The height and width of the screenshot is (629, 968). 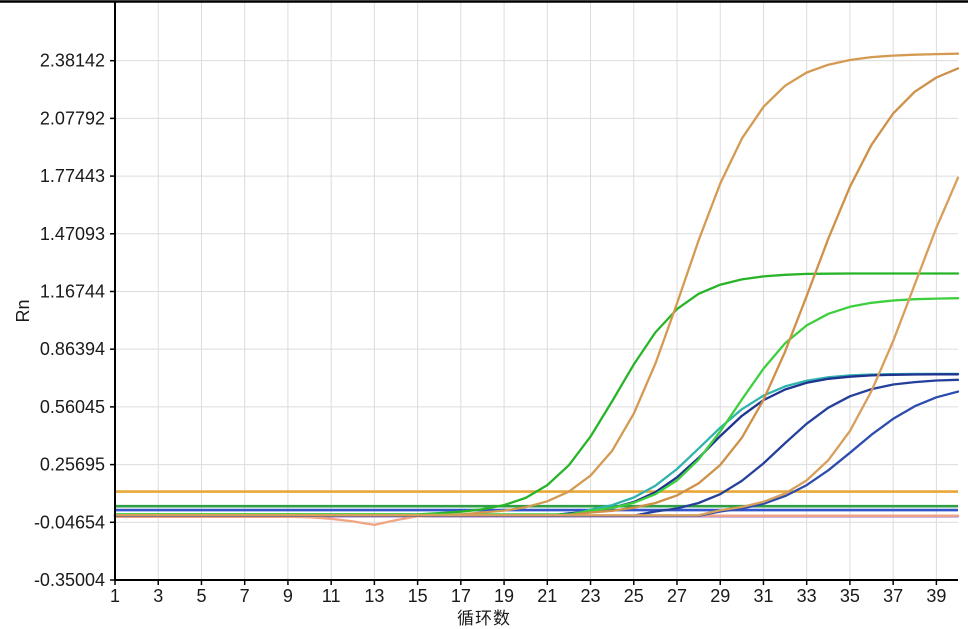 What do you see at coordinates (504, 596) in the screenshot?
I see `x-tick-label: 19` at bounding box center [504, 596].